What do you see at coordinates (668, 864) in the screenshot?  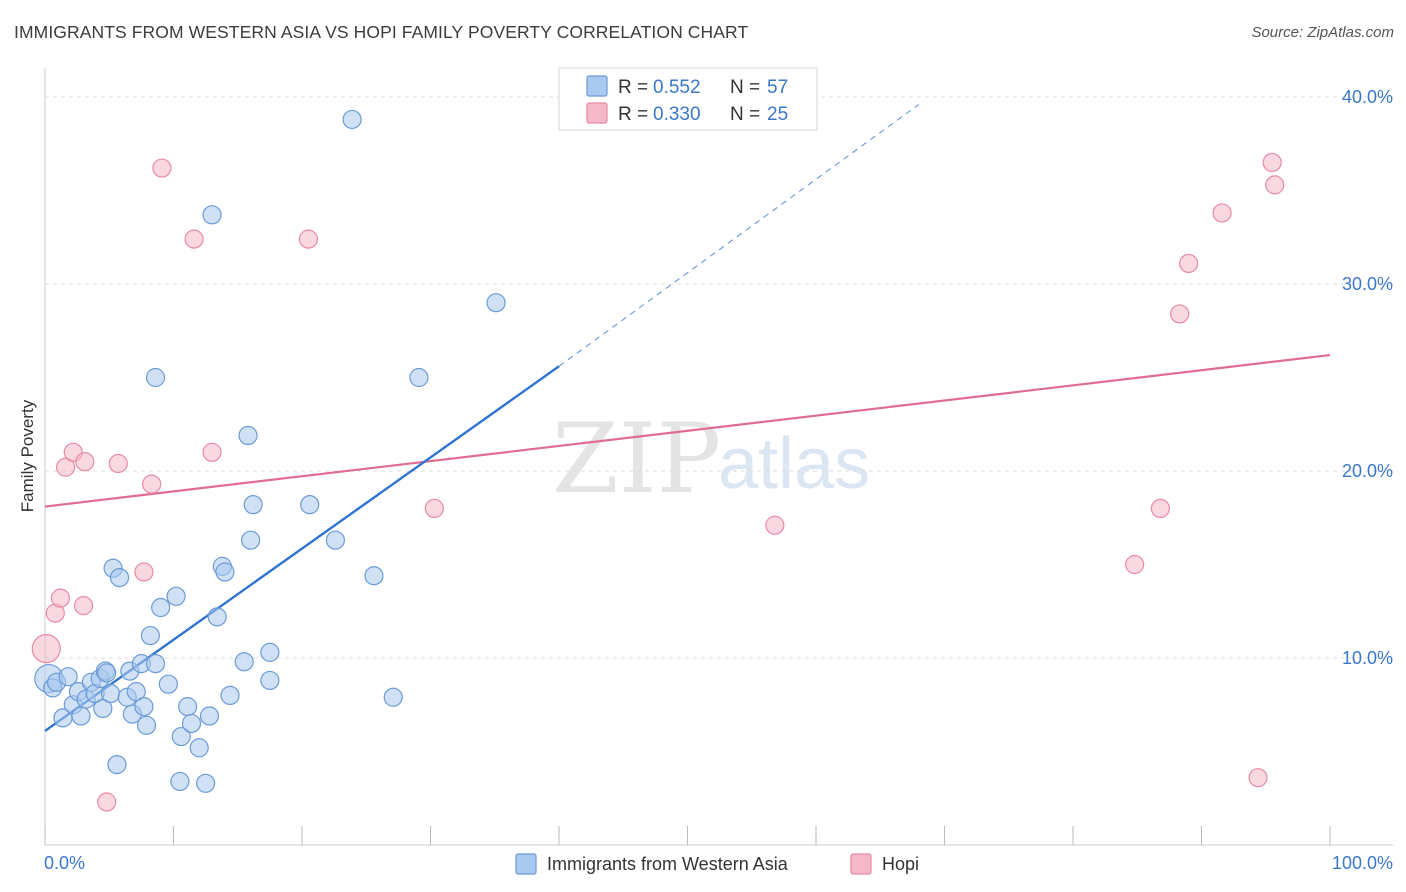 I see `bottom-legend-label-western-asia: Immigrants from Western Asia` at bounding box center [668, 864].